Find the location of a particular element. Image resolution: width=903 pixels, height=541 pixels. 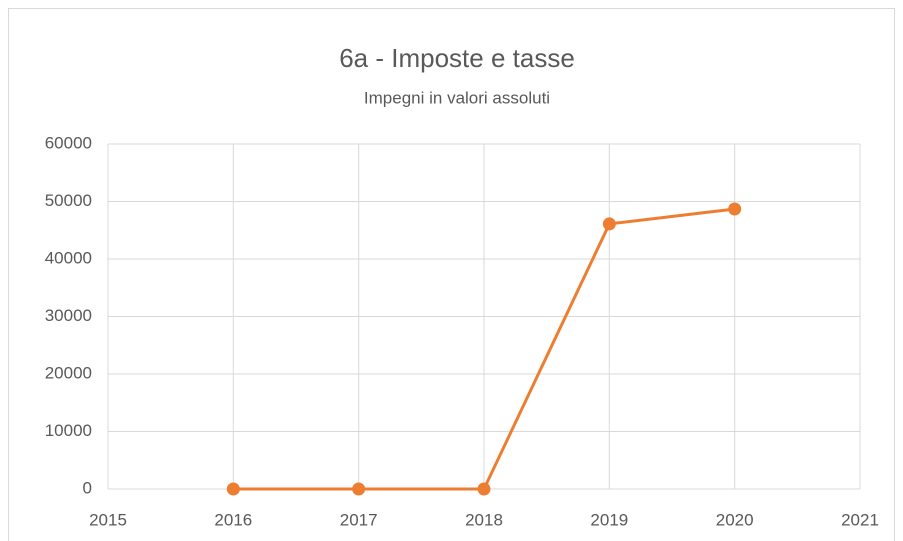

x-tick-label: 2016 is located at coordinates (233, 519).